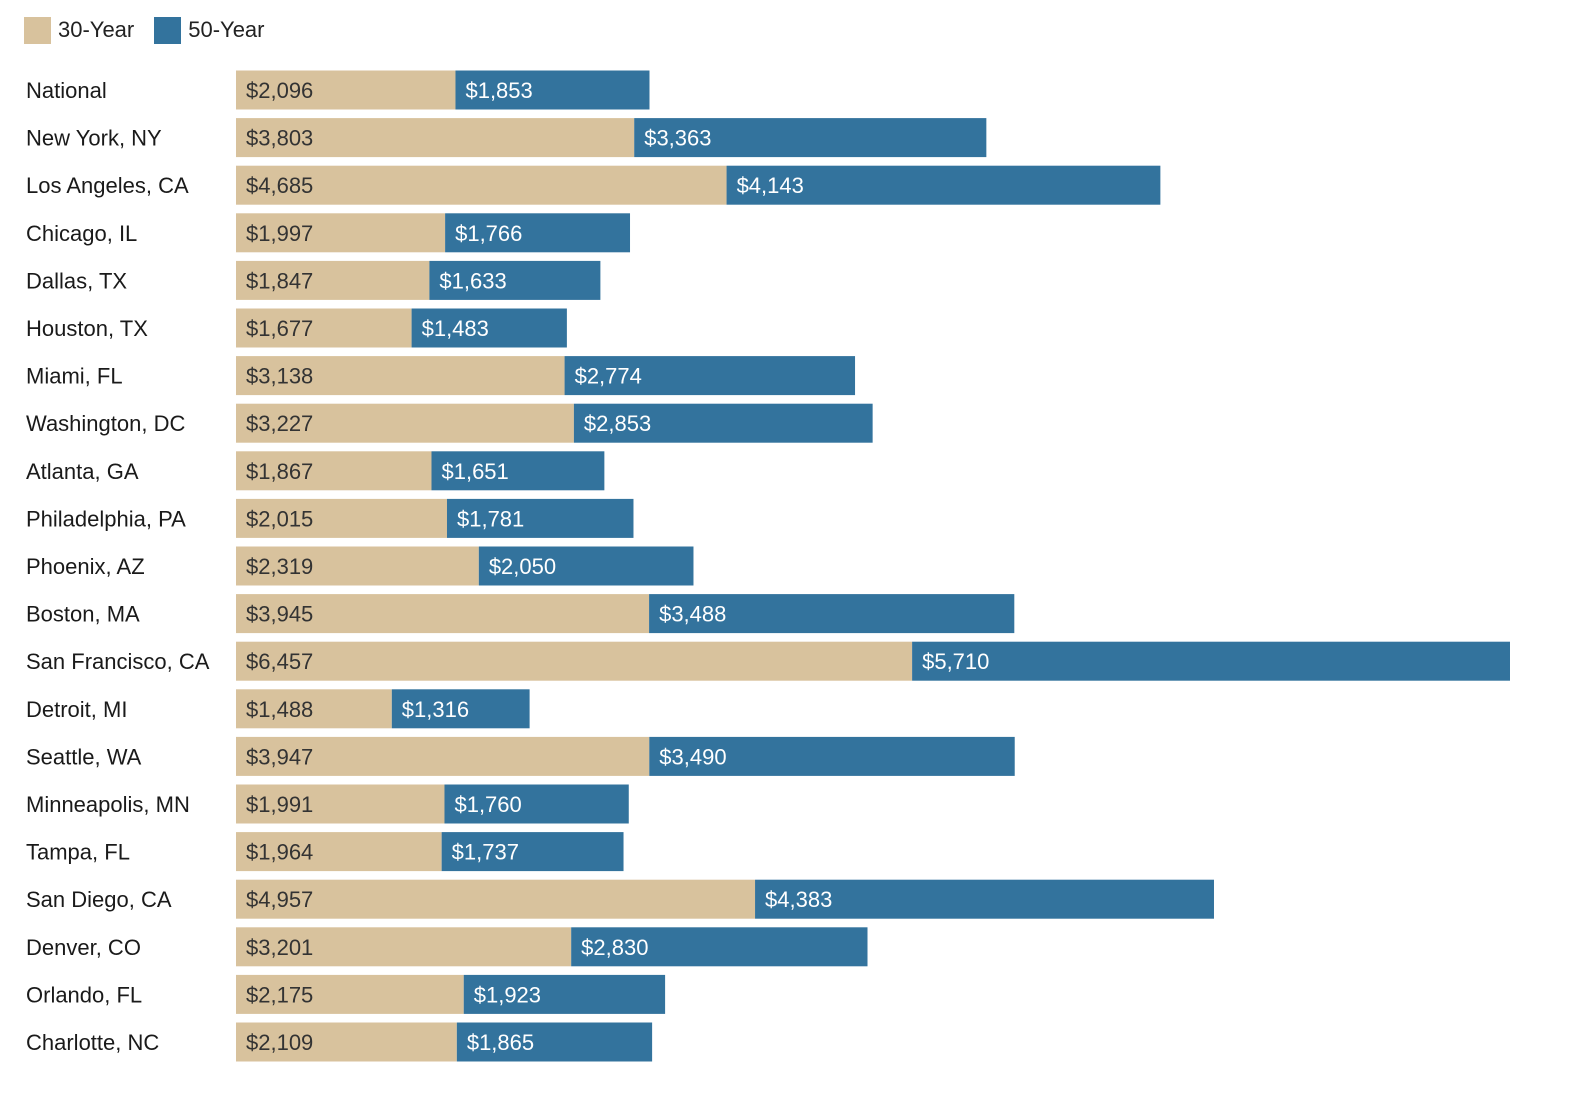  I want to click on value-label-50-year: $1,923, so click(507, 994).